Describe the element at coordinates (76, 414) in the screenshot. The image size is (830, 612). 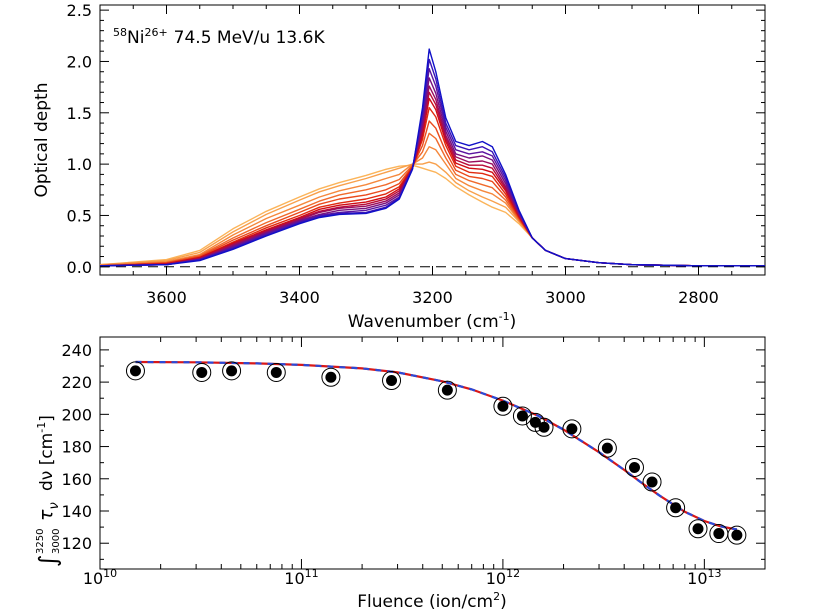
I see `fluence-y-tick-label: 200` at that location.